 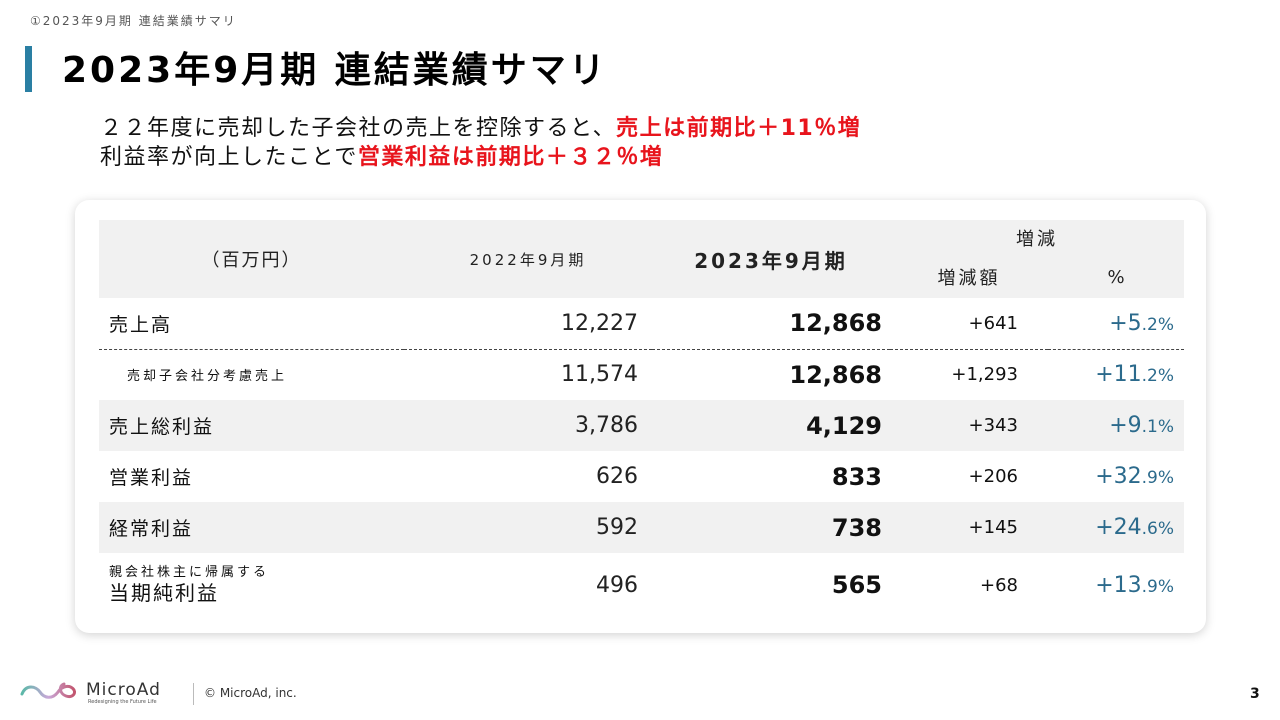 What do you see at coordinates (229, 157) in the screenshot?
I see `summary-line-2-plain: 利益率が向上したことで` at bounding box center [229, 157].